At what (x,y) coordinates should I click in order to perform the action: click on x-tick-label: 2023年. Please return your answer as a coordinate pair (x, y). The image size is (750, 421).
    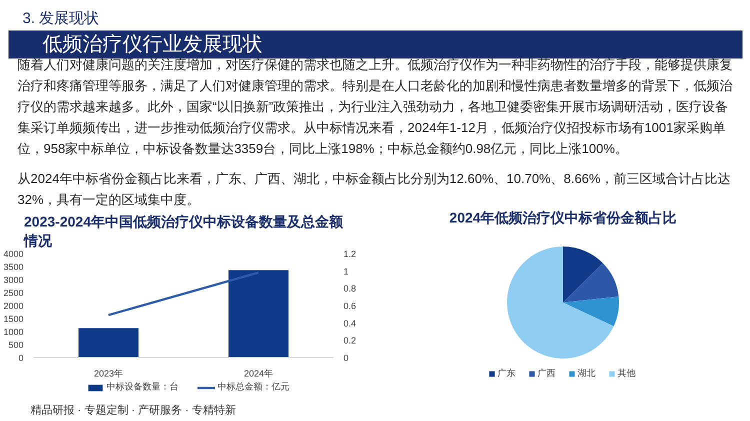
    Looking at the image, I should click on (109, 373).